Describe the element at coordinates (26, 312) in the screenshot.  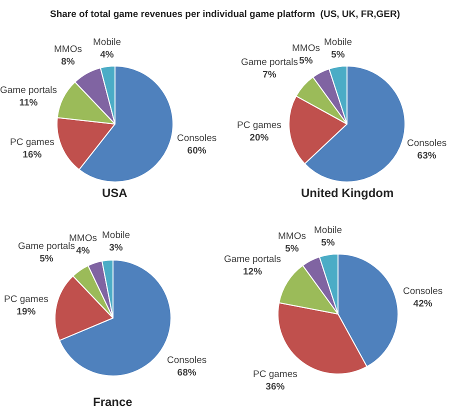
I see `data-label: 19%` at that location.